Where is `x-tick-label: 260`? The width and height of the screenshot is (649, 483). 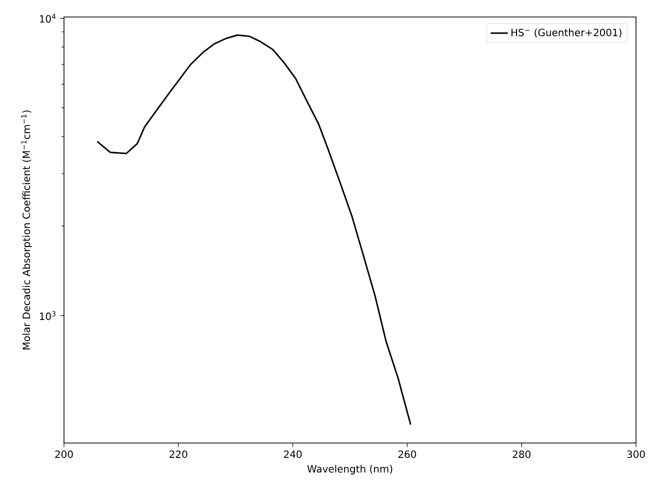 x-tick-label: 260 is located at coordinates (407, 454).